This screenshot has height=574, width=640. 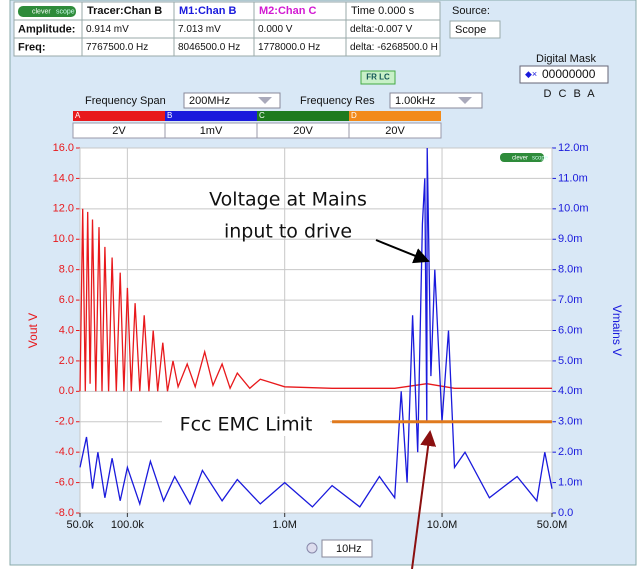 I want to click on plot-logo, so click(x=522, y=157).